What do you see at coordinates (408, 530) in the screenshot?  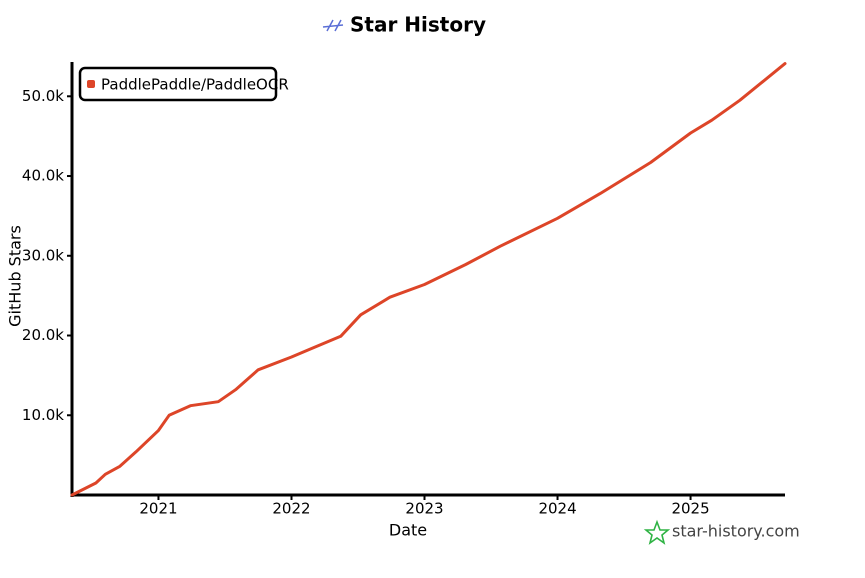 I see `x-axis-label: Date` at bounding box center [408, 530].